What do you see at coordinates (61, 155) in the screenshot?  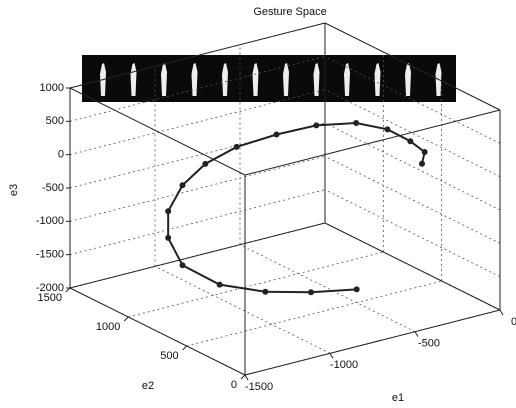 I see `z-tick-label: 0` at bounding box center [61, 155].